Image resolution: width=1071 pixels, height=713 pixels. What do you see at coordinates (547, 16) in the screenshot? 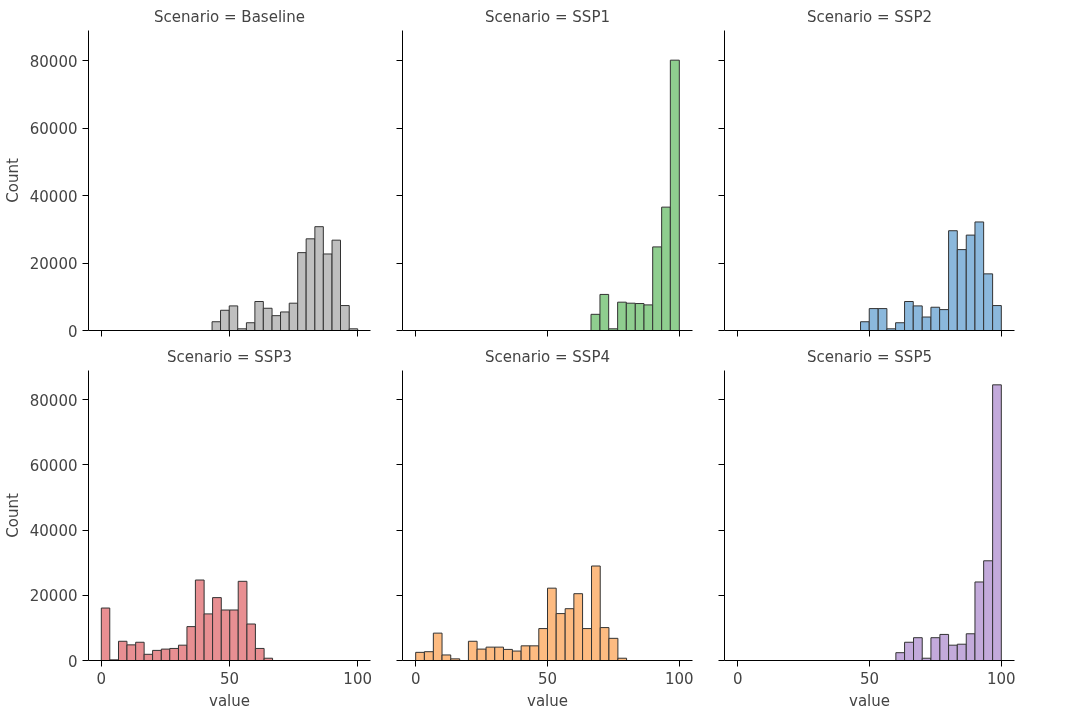
I see `chart-title: Scenario = SSP1` at bounding box center [547, 16].